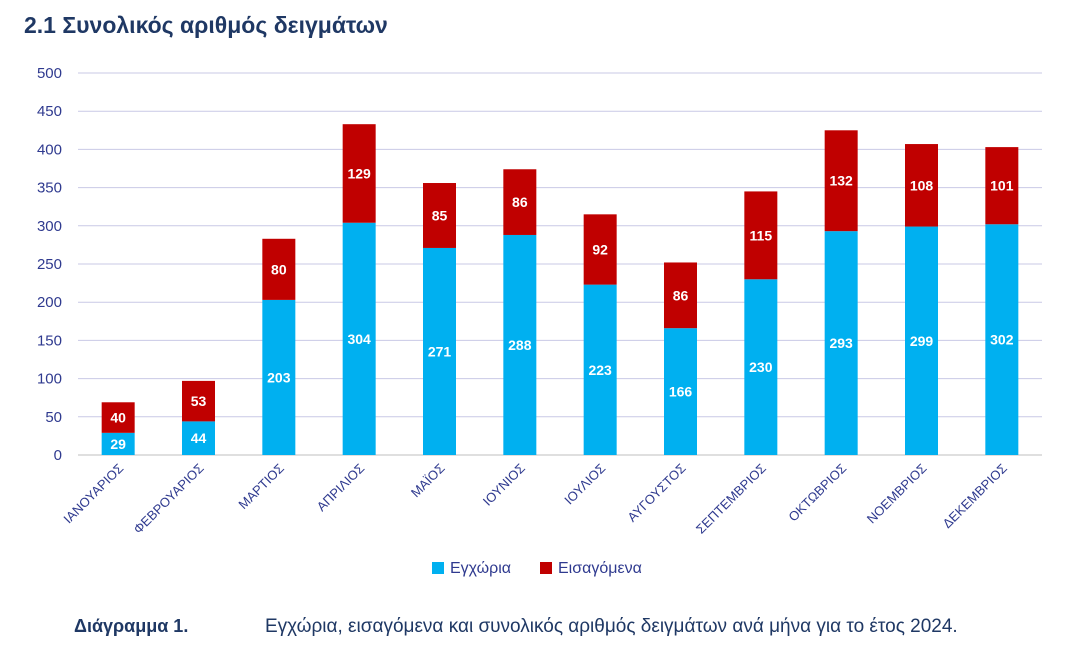 This screenshot has height=667, width=1065. What do you see at coordinates (537, 568) in the screenshot?
I see `legend: Εγχώρια Εισαγόμενα` at bounding box center [537, 568].